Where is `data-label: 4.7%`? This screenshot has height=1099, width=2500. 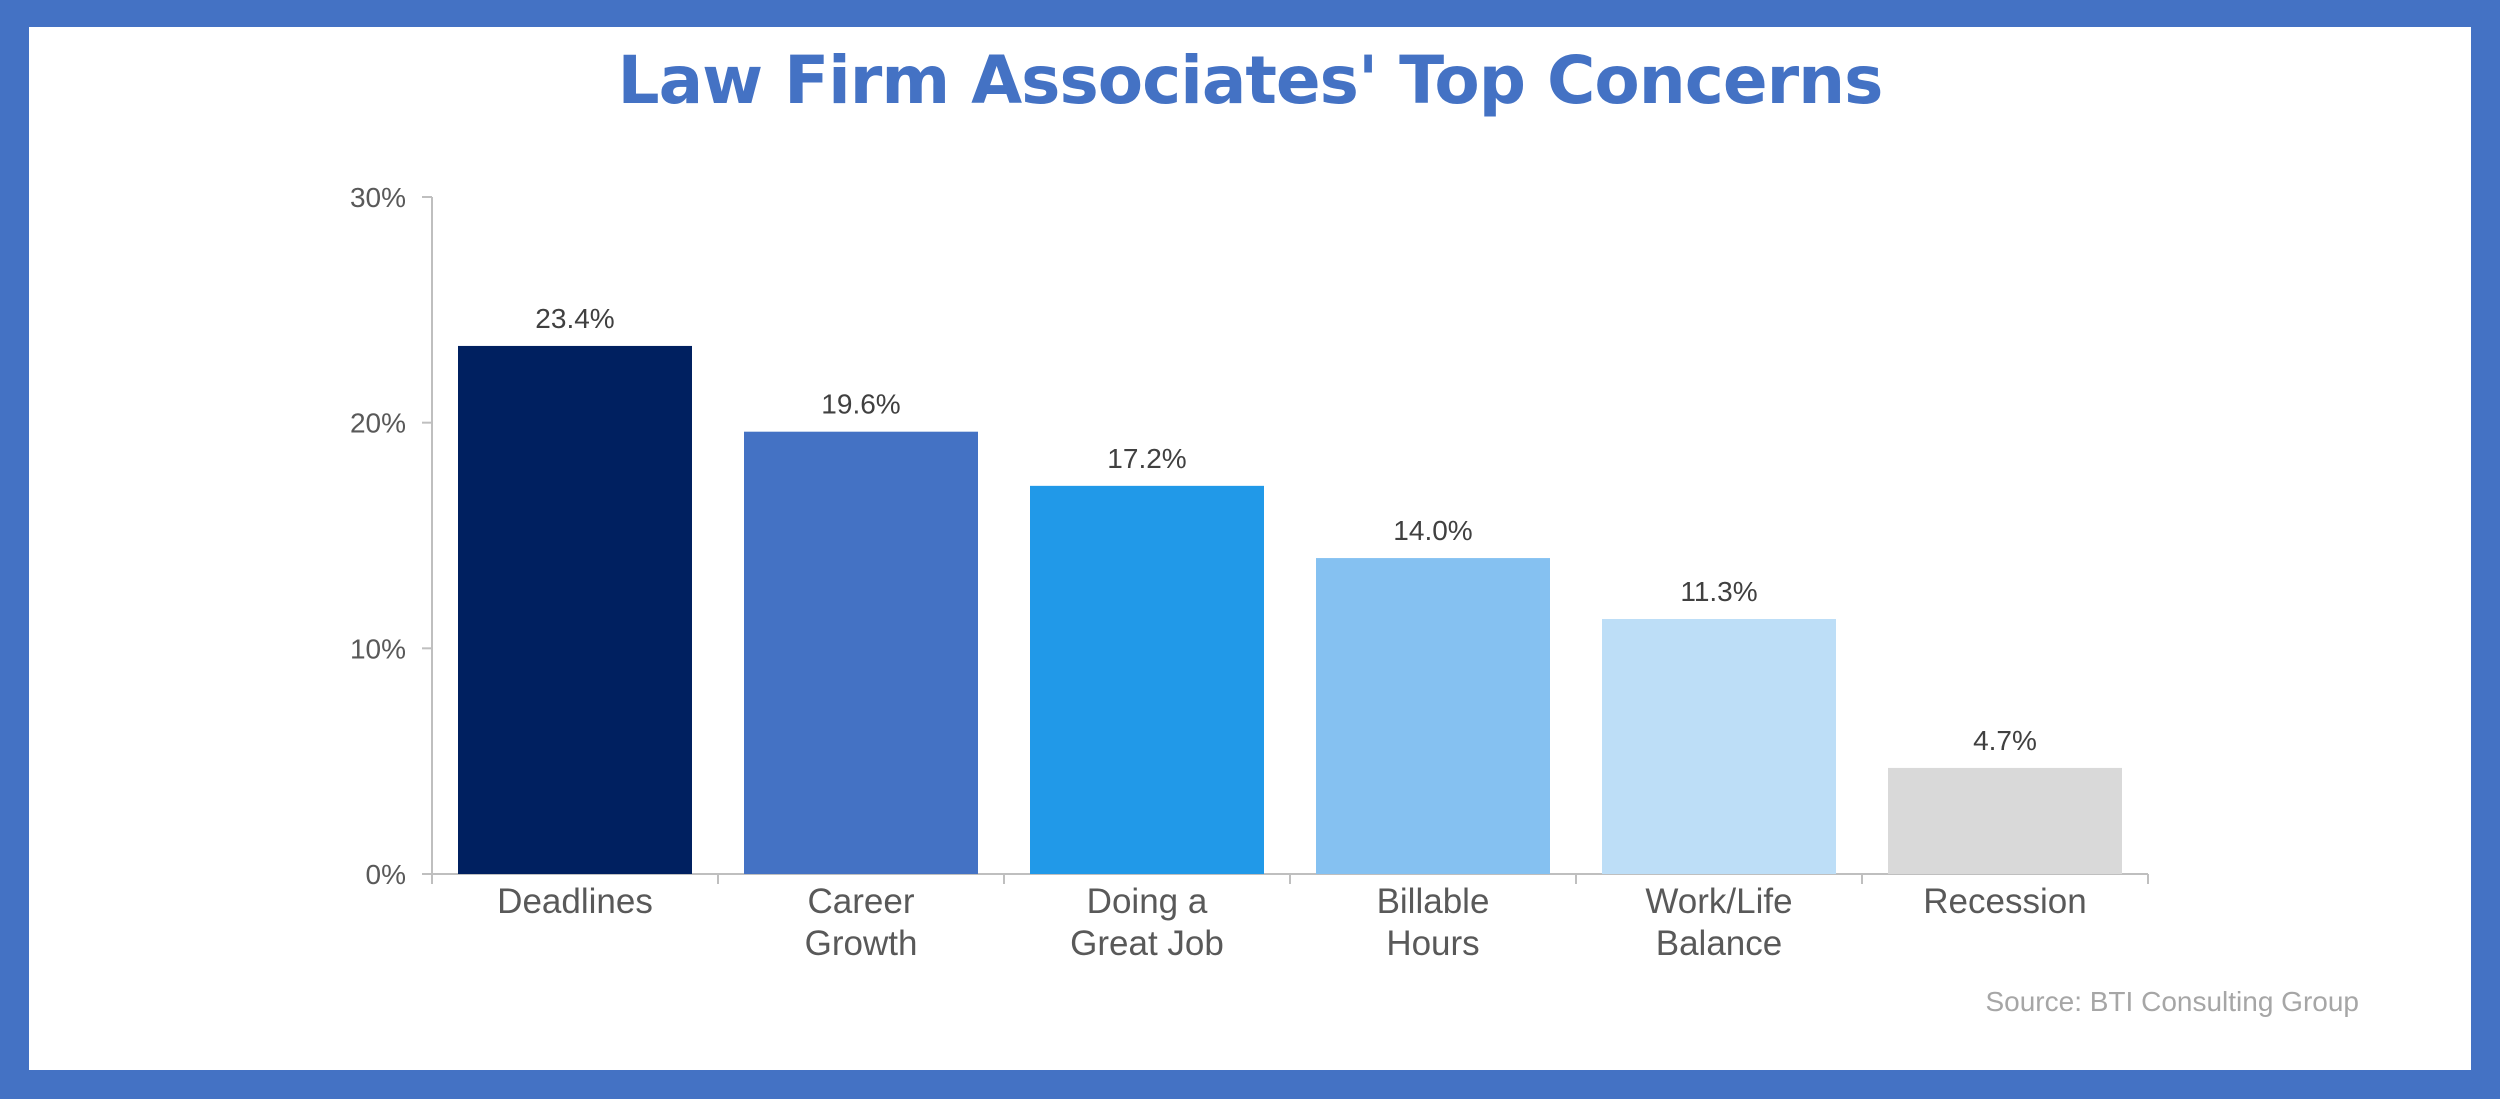 data-label: 4.7% is located at coordinates (2005, 740).